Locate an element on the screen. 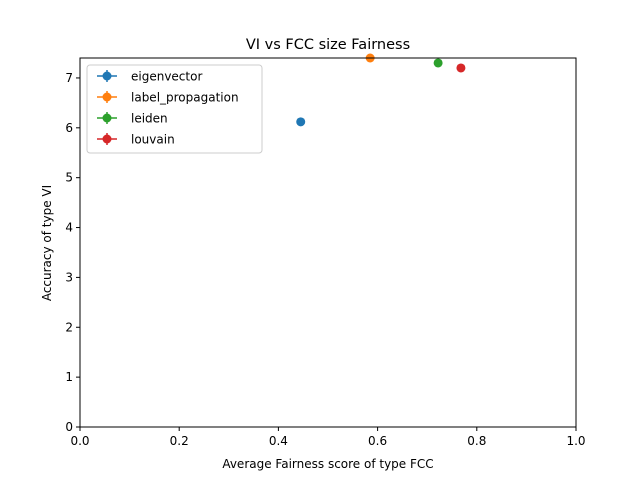  data-point-eigenvector is located at coordinates (301, 122).